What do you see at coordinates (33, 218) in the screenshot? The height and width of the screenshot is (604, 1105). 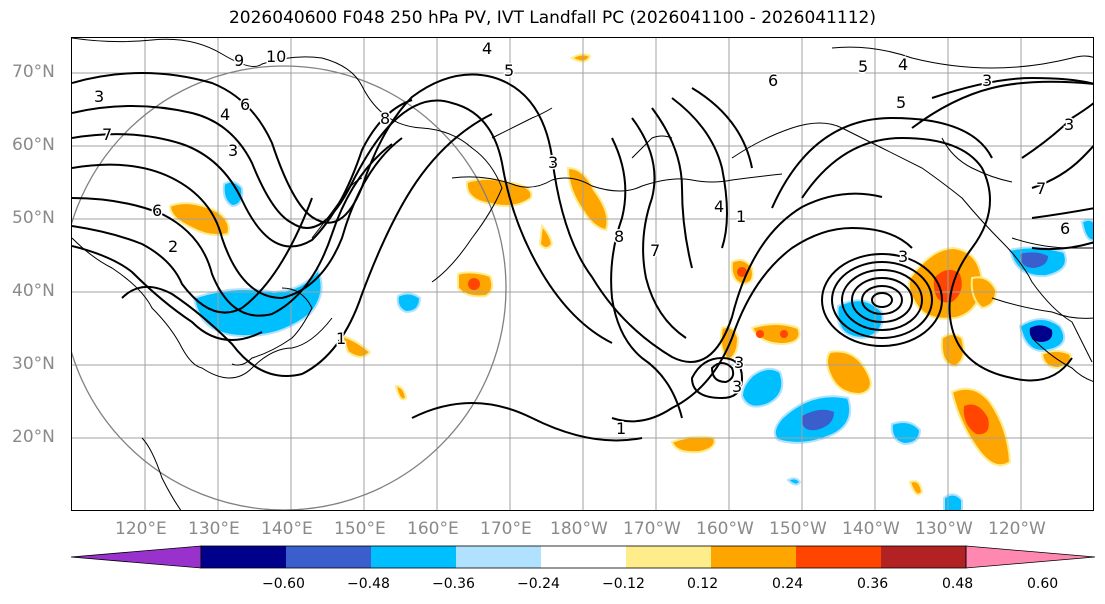 I see `lat-label-50: 50°N` at bounding box center [33, 218].